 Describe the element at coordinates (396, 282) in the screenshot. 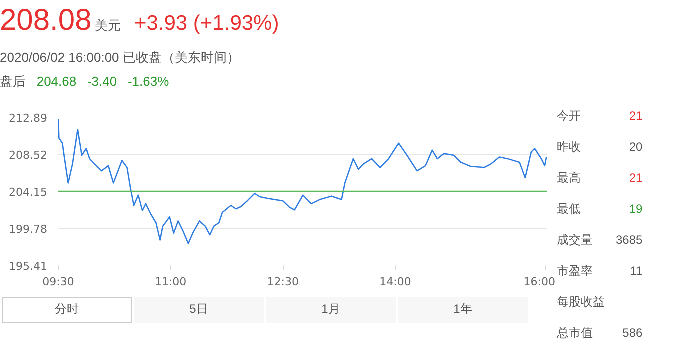

I see `x-tick-label: 14:00` at that location.